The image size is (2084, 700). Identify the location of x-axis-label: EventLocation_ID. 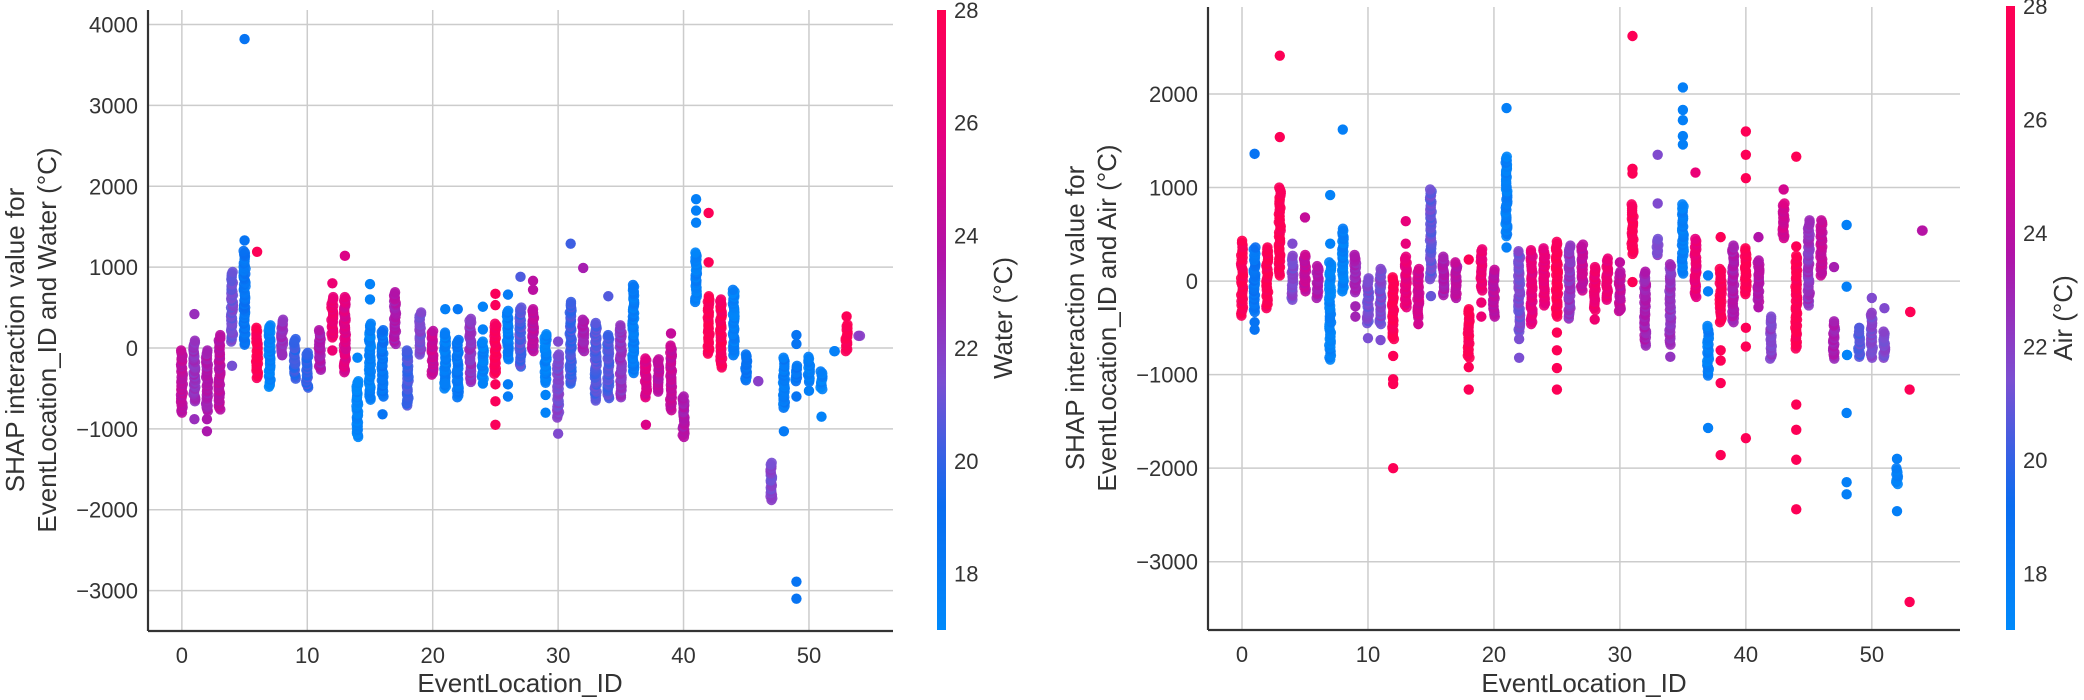
(1583, 683).